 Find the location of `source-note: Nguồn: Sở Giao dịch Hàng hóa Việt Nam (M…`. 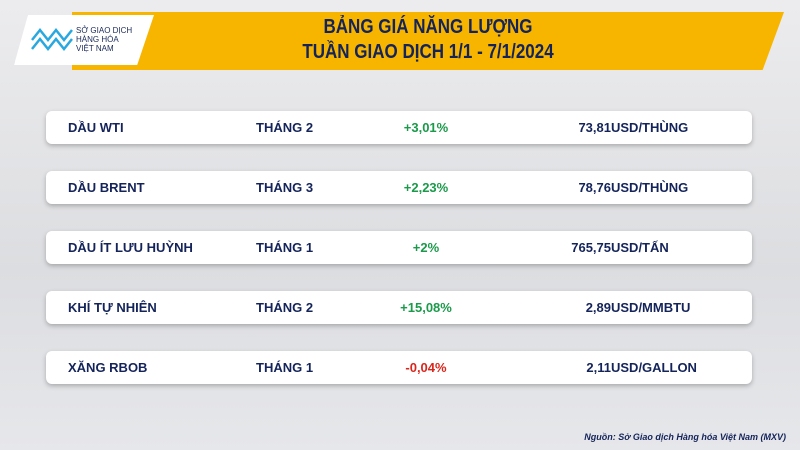

source-note: Nguồn: Sở Giao dịch Hàng hóa Việt Nam (M… is located at coordinates (685, 437).